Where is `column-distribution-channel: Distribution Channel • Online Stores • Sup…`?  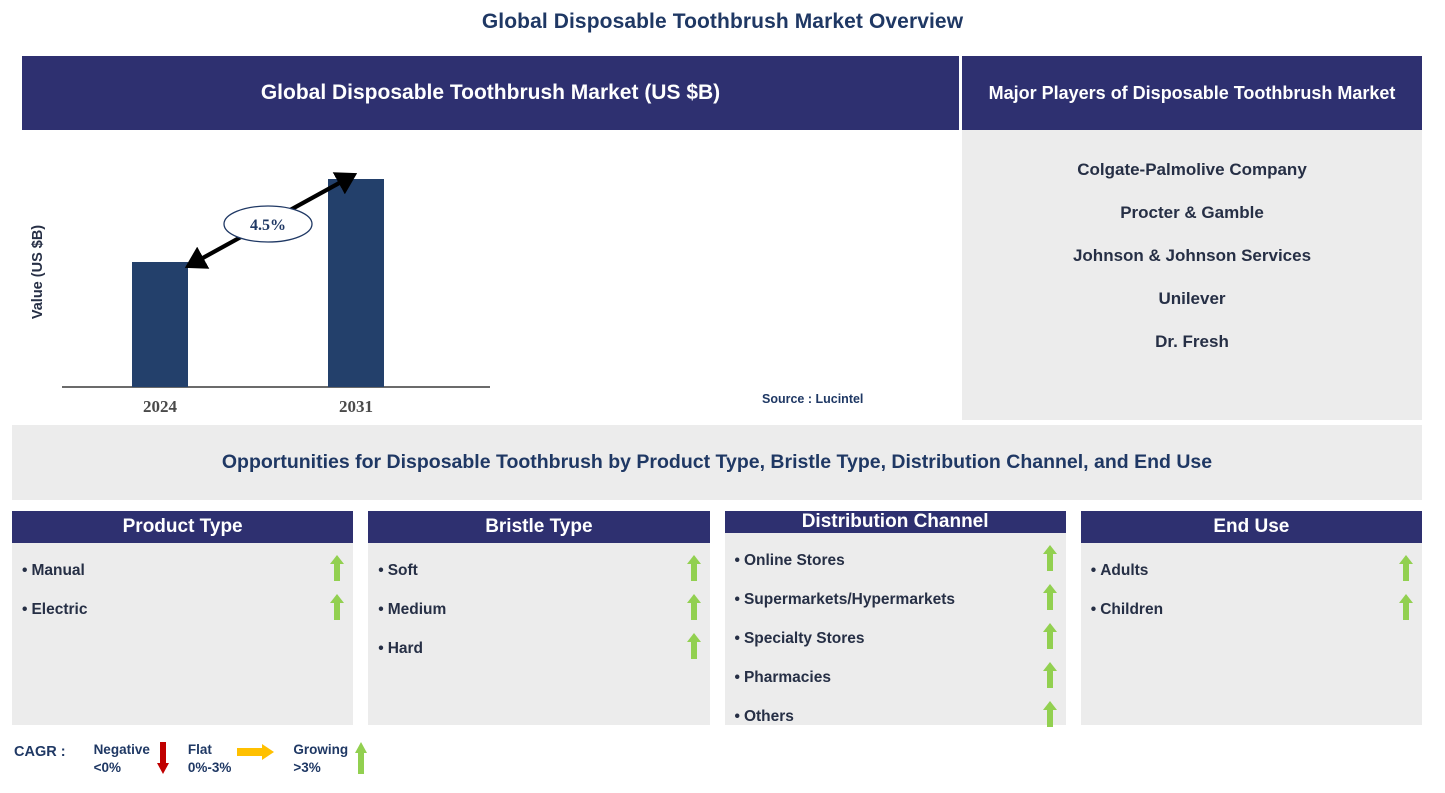 column-distribution-channel: Distribution Channel • Online Stores • Sup… is located at coordinates (895, 619).